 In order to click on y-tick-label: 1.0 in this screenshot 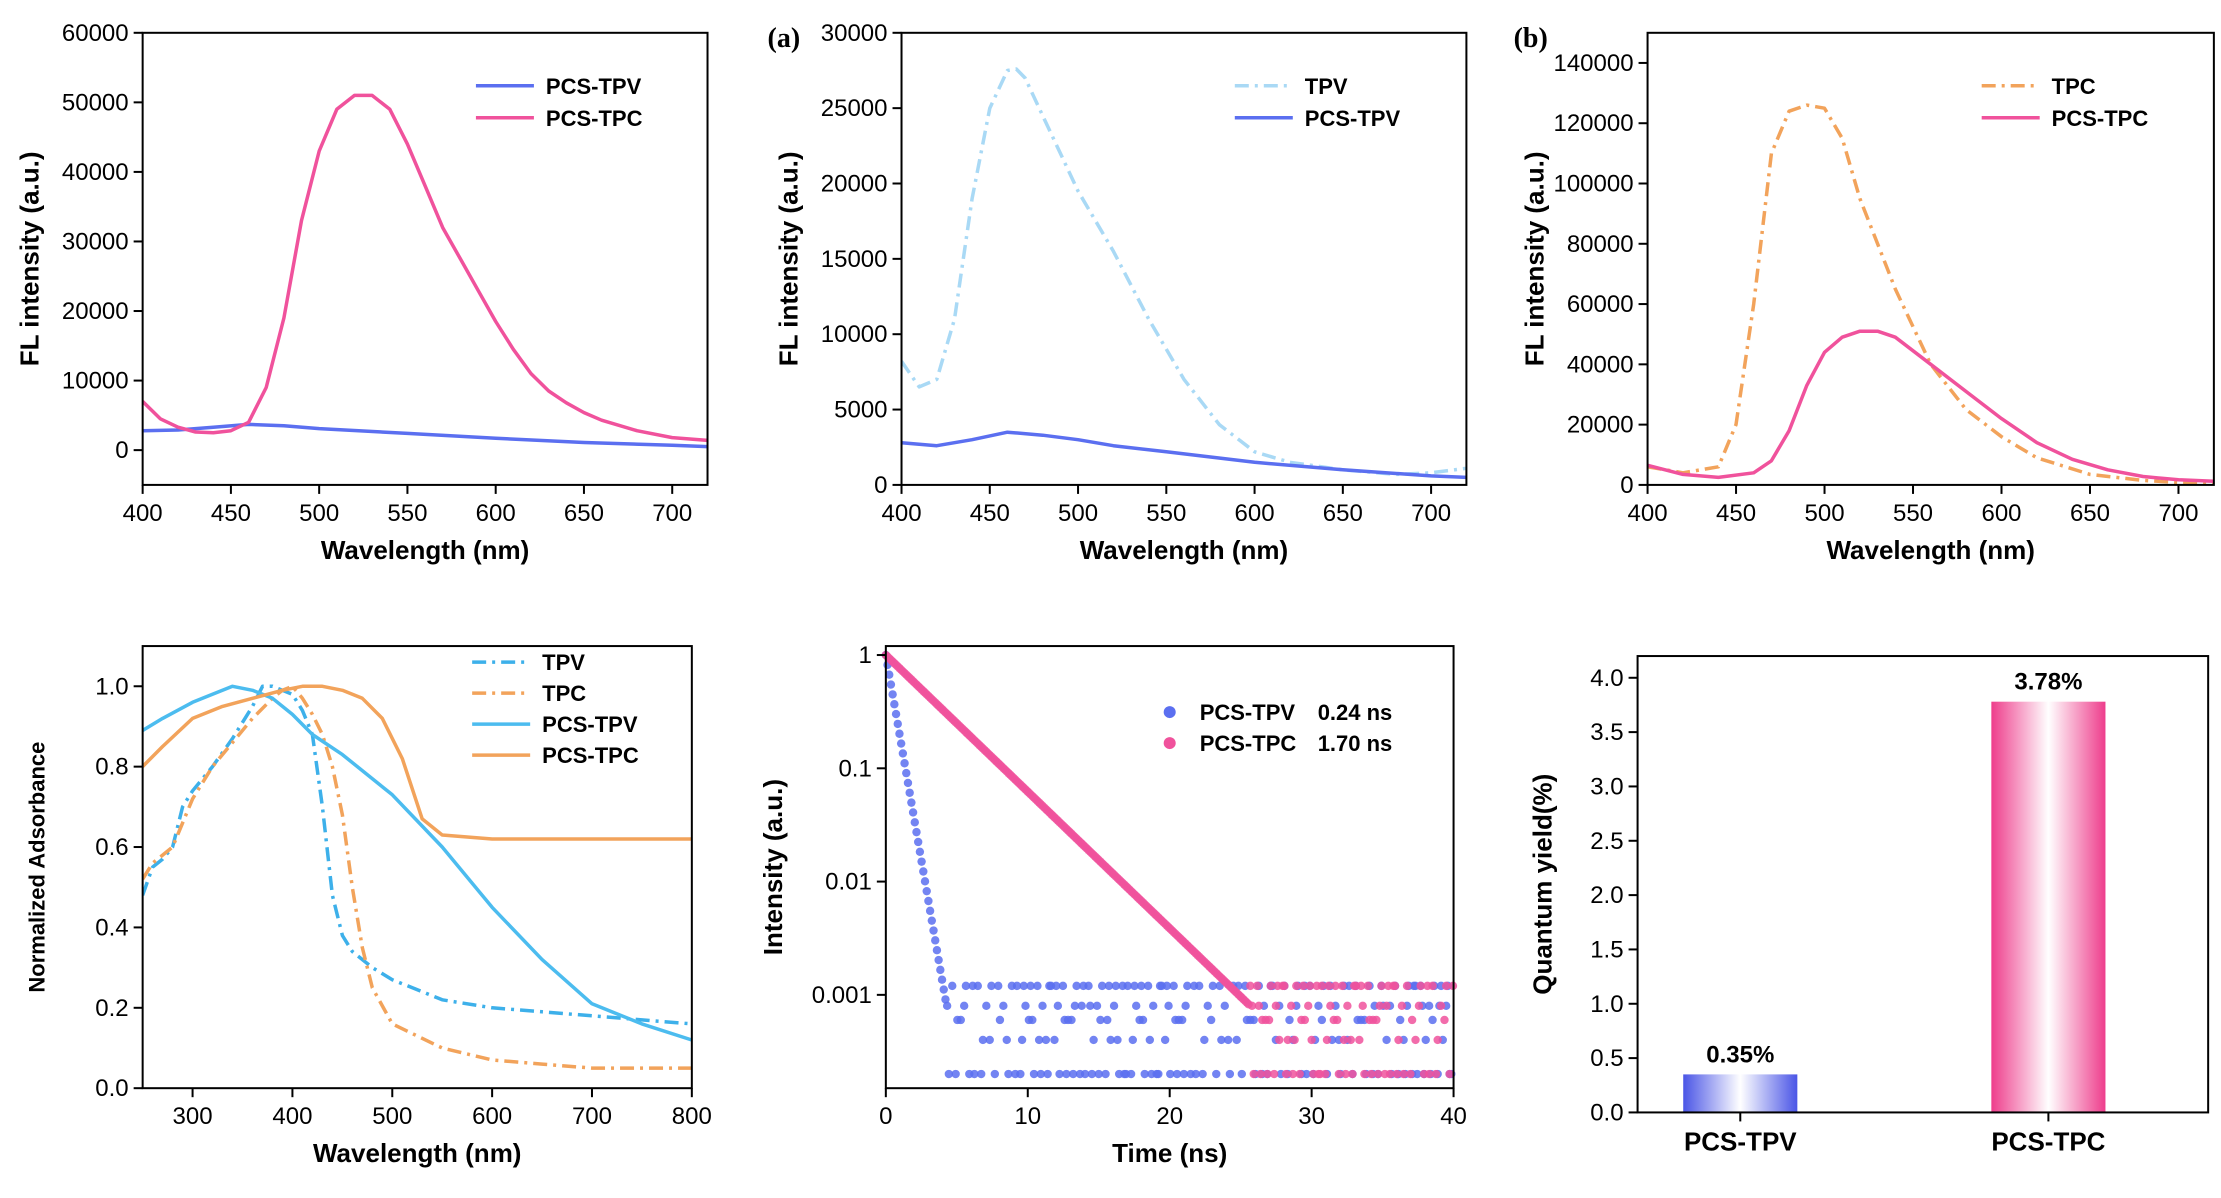, I will do `click(1606, 1004)`.